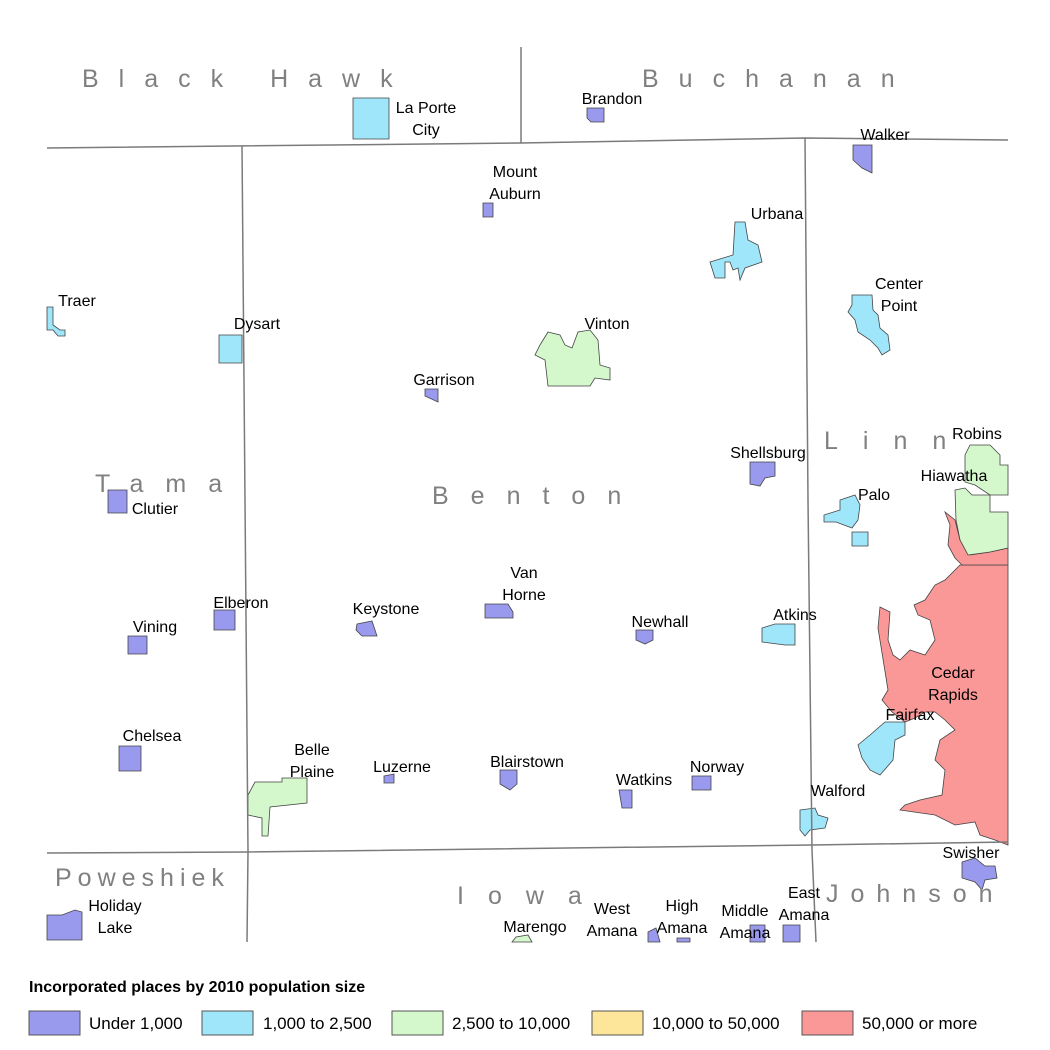 The width and height of the screenshot is (1050, 1050). What do you see at coordinates (869, 325) in the screenshot?
I see `center-point-shape` at bounding box center [869, 325].